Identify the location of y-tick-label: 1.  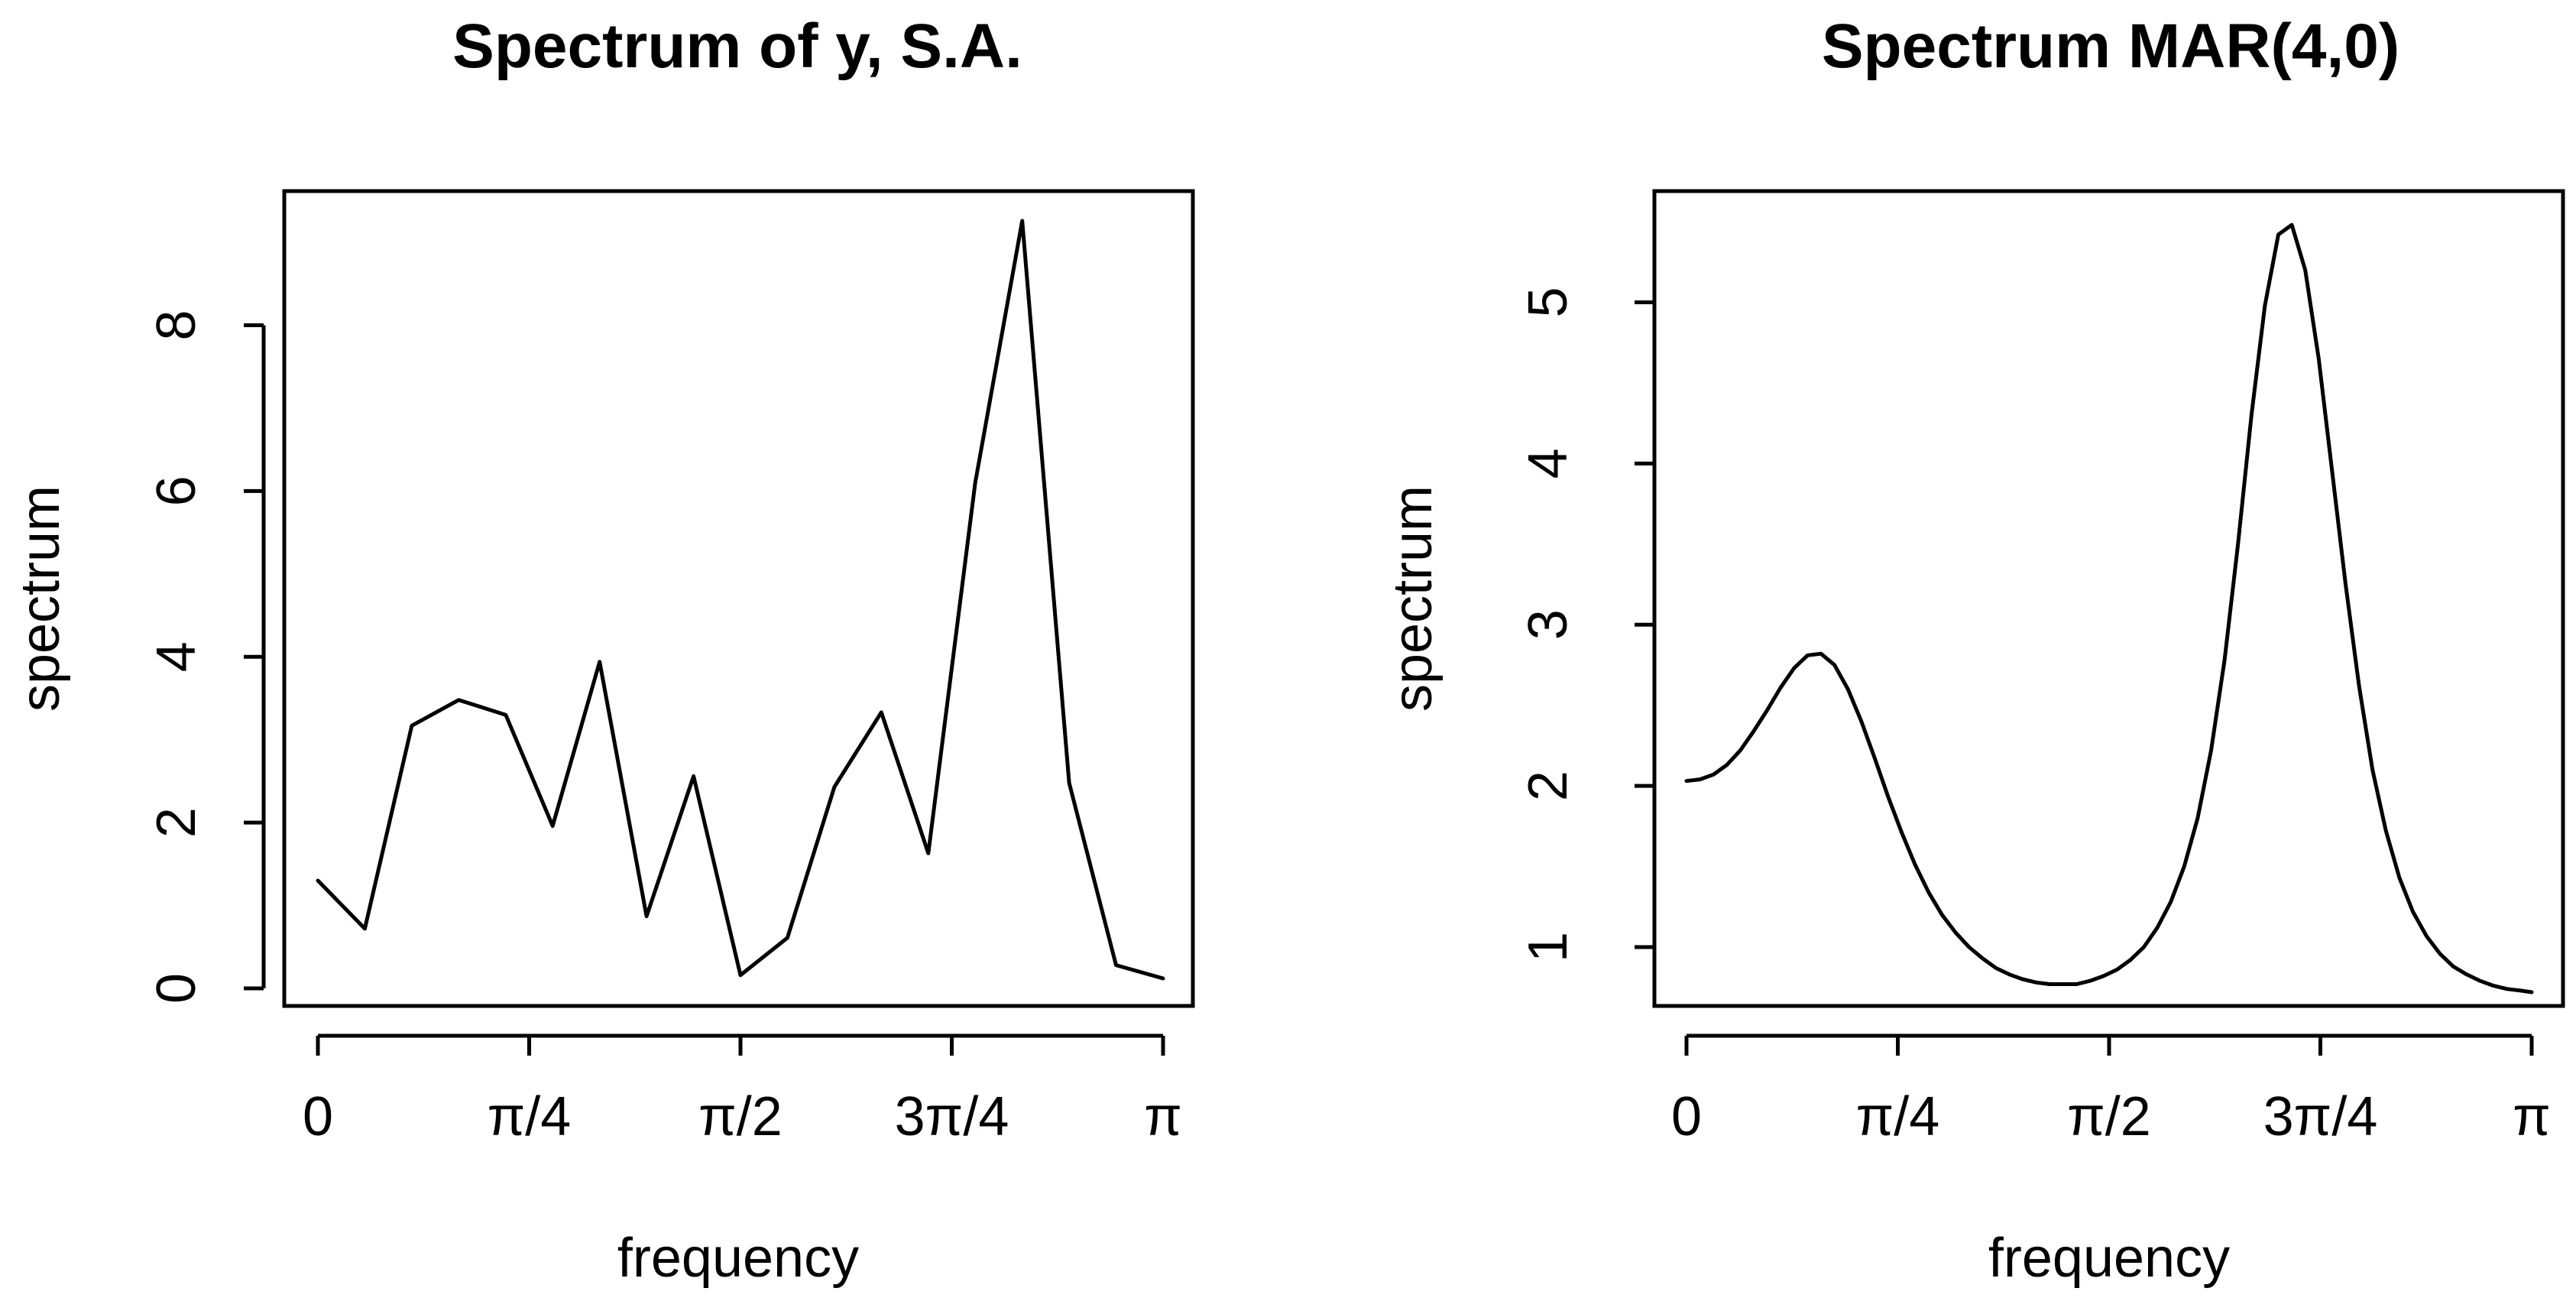
(1549, 947).